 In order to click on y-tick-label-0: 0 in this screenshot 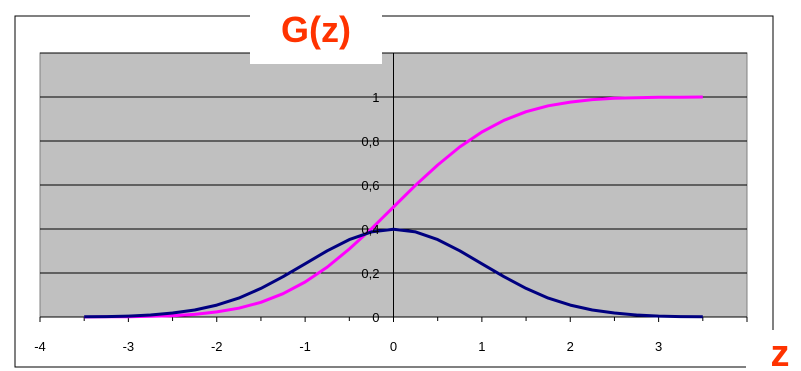, I will do `click(375, 317)`.